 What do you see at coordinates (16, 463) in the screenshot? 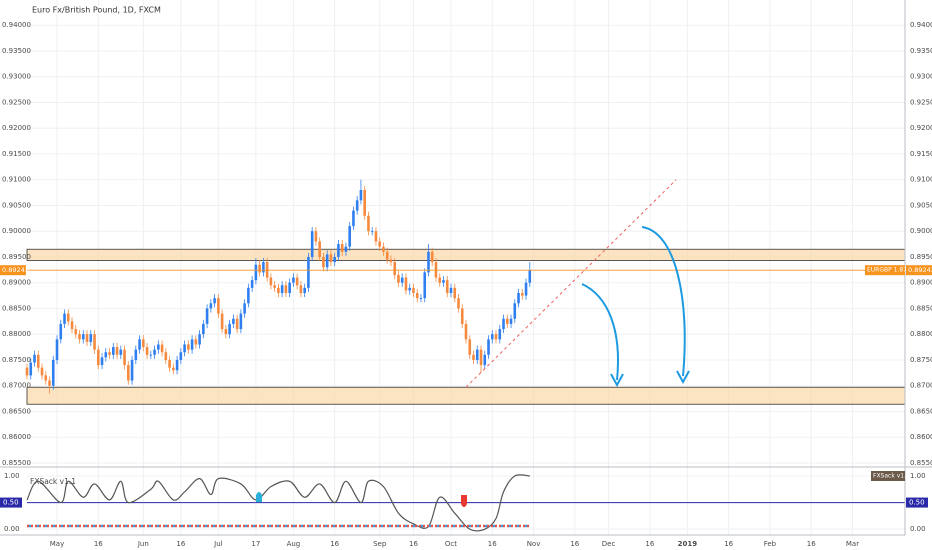
I see `y-tick-label: 0.85500` at bounding box center [16, 463].